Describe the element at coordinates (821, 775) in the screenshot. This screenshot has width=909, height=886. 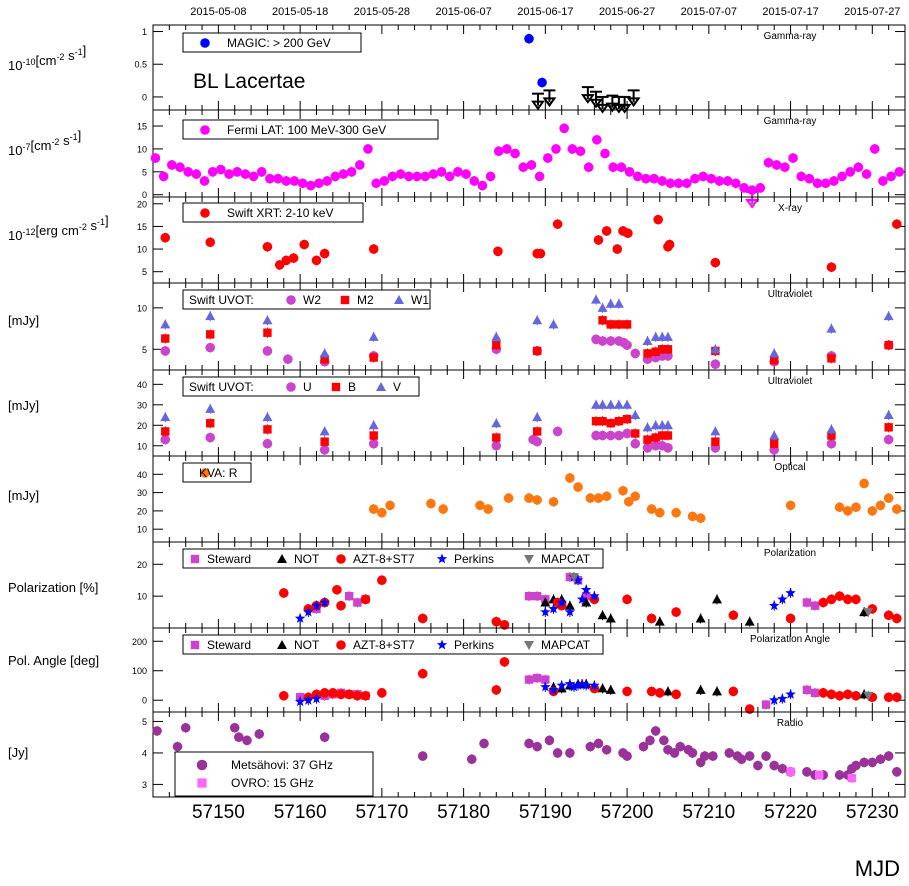
I see `series-ovro-15-ghz` at that location.